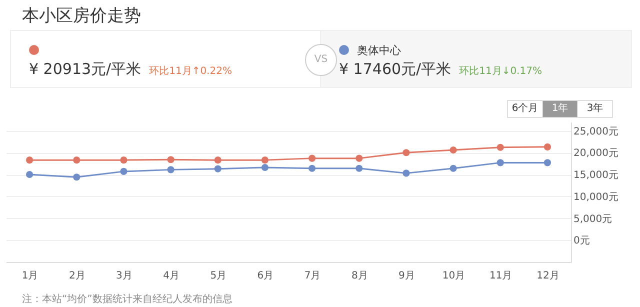 The height and width of the screenshot is (307, 640). What do you see at coordinates (596, 175) in the screenshot?
I see `y-tick-label: 15,000元` at bounding box center [596, 175].